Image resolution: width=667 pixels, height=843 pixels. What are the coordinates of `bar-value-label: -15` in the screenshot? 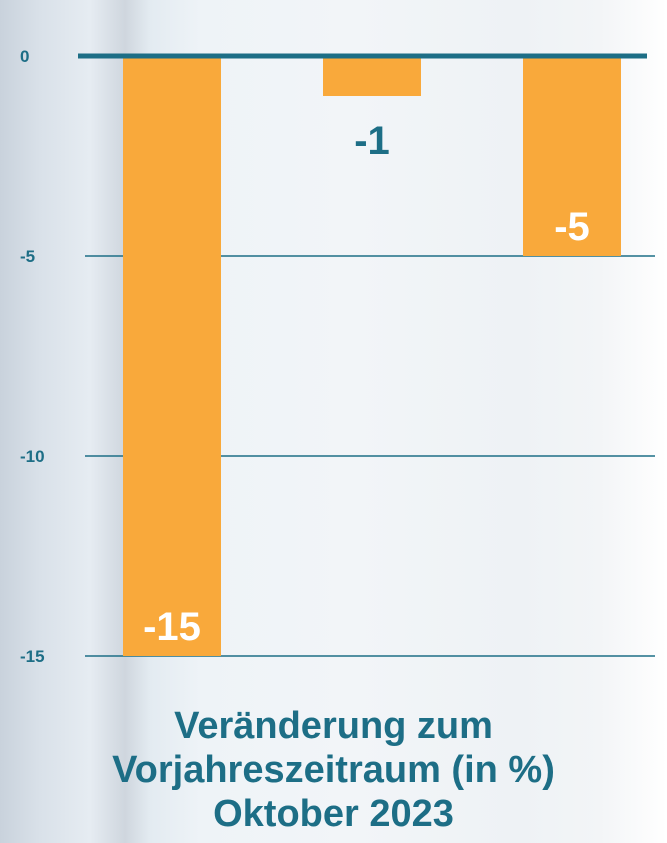 It's located at (172, 627).